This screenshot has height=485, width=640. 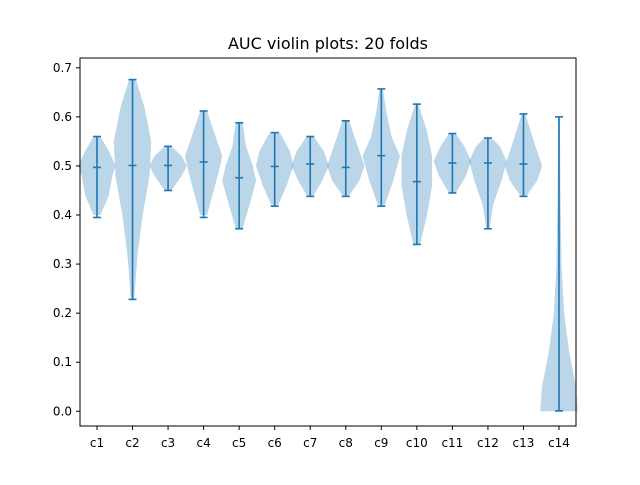 I want to click on x-tick-label-c5: c5, so click(x=239, y=443).